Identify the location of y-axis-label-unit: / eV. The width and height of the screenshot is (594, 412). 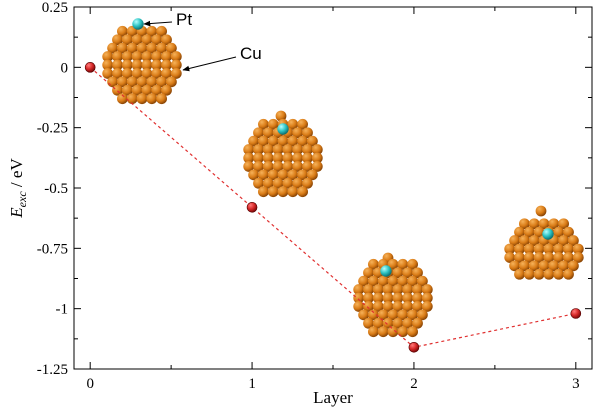
(16, 175).